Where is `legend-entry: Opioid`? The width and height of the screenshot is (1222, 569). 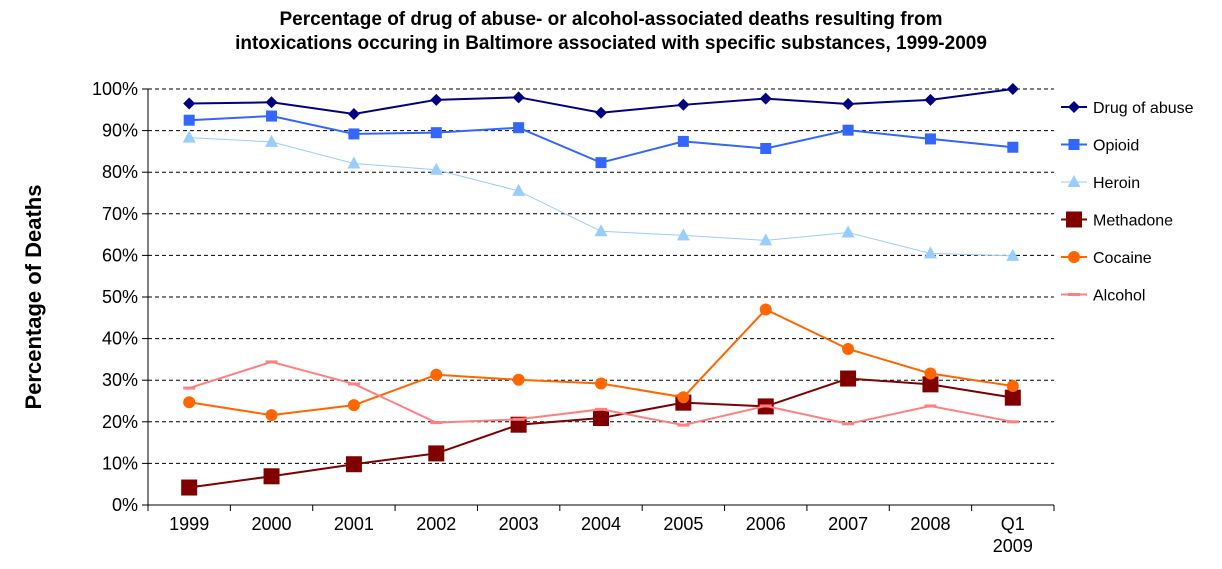 legend-entry: Opioid is located at coordinates (1100, 146).